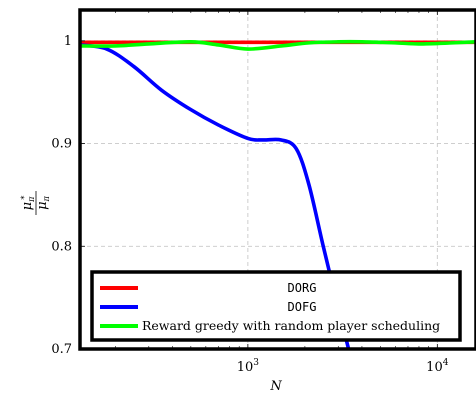  I want to click on y-axis-label: μπ* μπ, so click(35, 203).